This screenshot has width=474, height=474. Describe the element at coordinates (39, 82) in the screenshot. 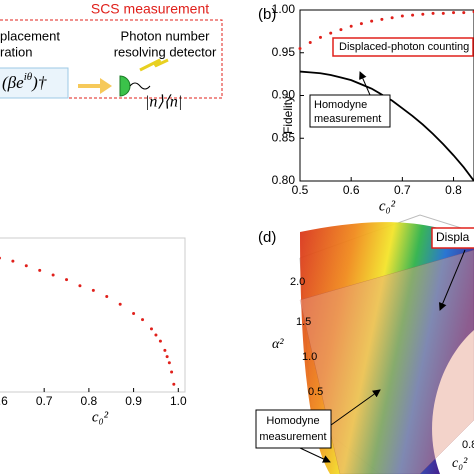

I see `operator-tail: )†` at that location.